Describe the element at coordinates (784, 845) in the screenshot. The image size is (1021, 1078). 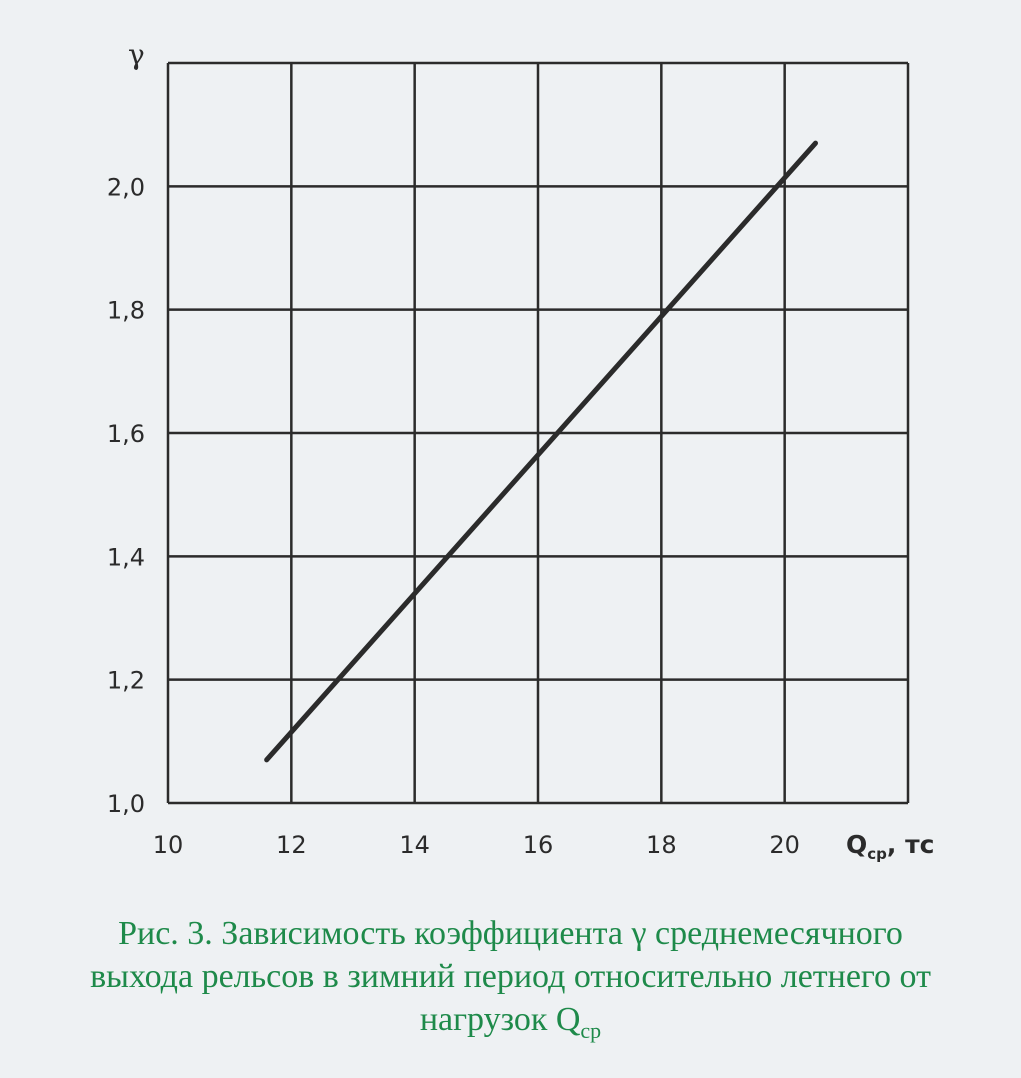
I see `x-tick-label: 20` at that location.